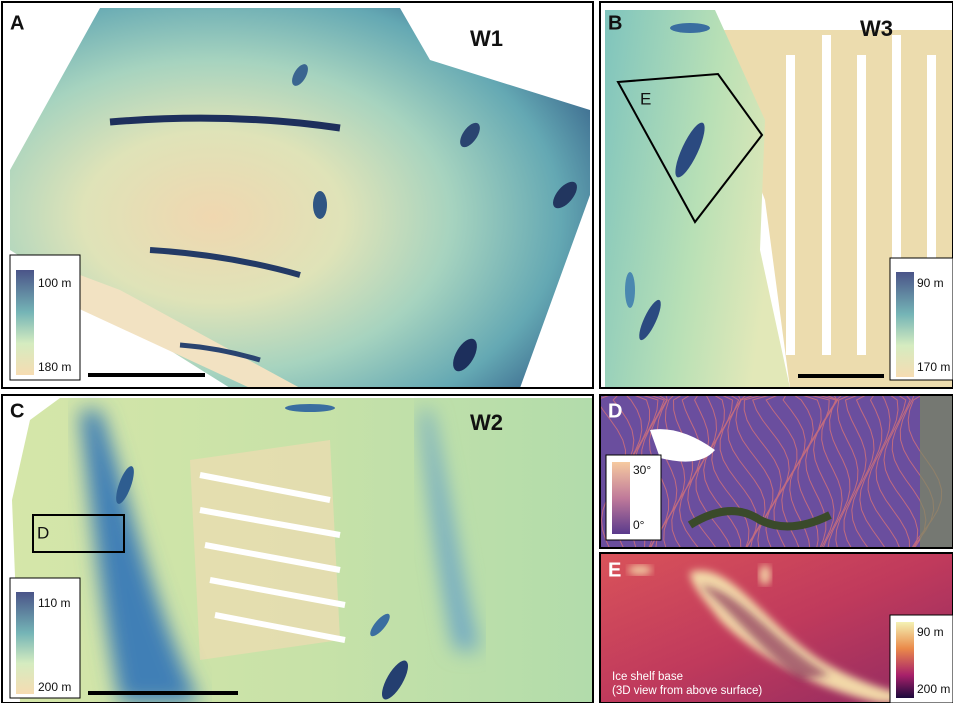 This screenshot has height=703, width=953. I want to click on edge, so click(936, 471).